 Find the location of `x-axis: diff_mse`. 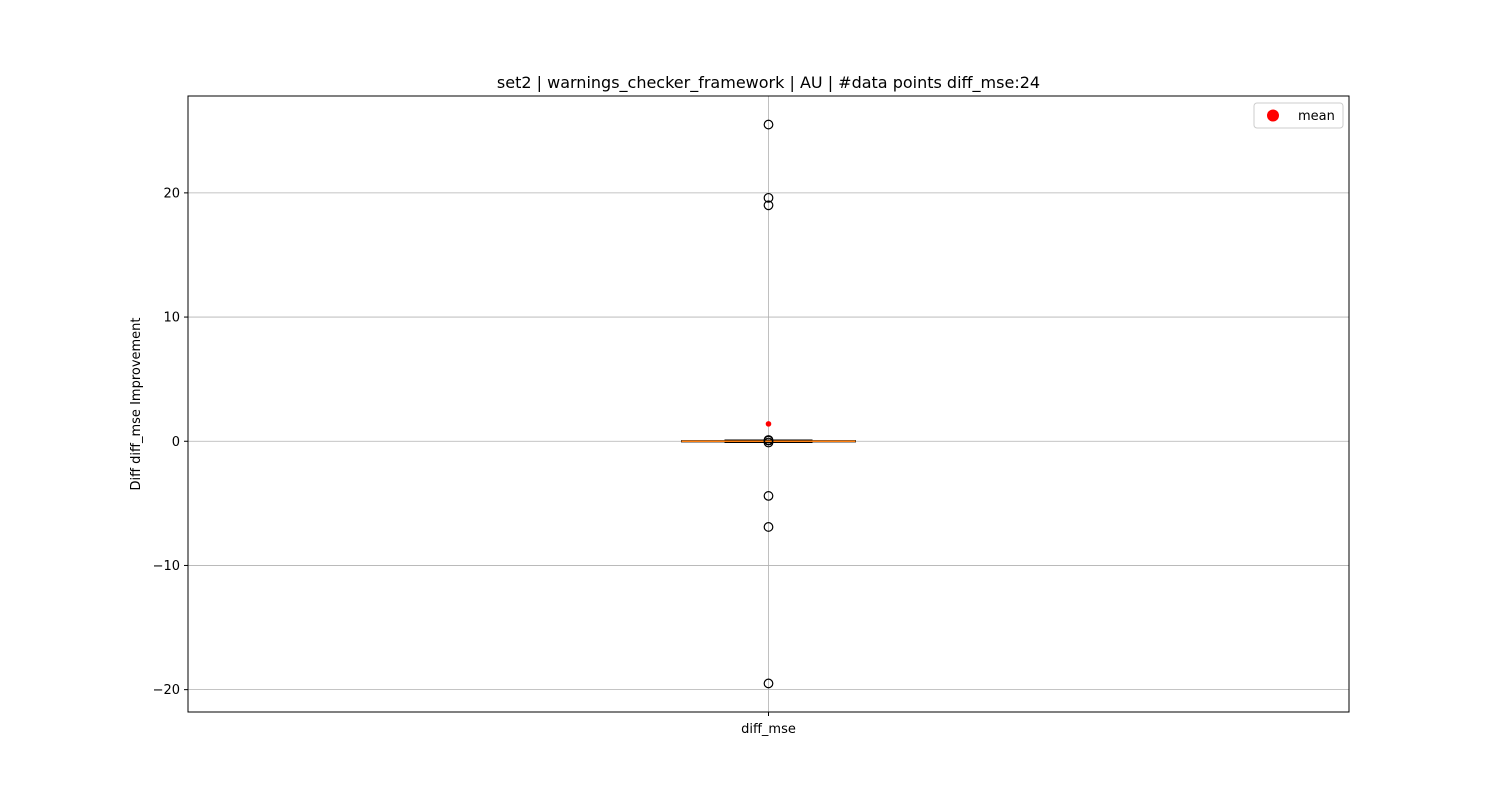

x-axis: diff_mse is located at coordinates (768, 724).